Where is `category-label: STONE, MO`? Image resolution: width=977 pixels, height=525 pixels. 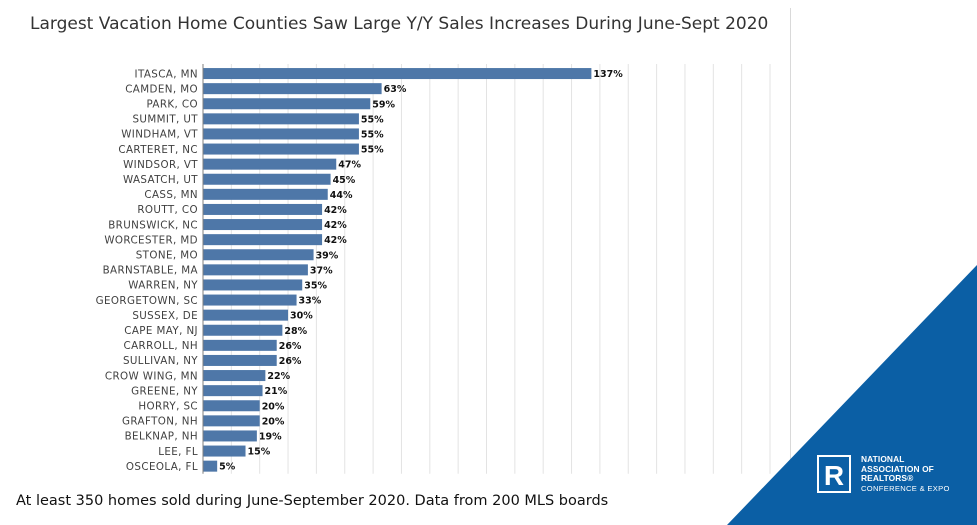 category-label: STONE, MO is located at coordinates (167, 255).